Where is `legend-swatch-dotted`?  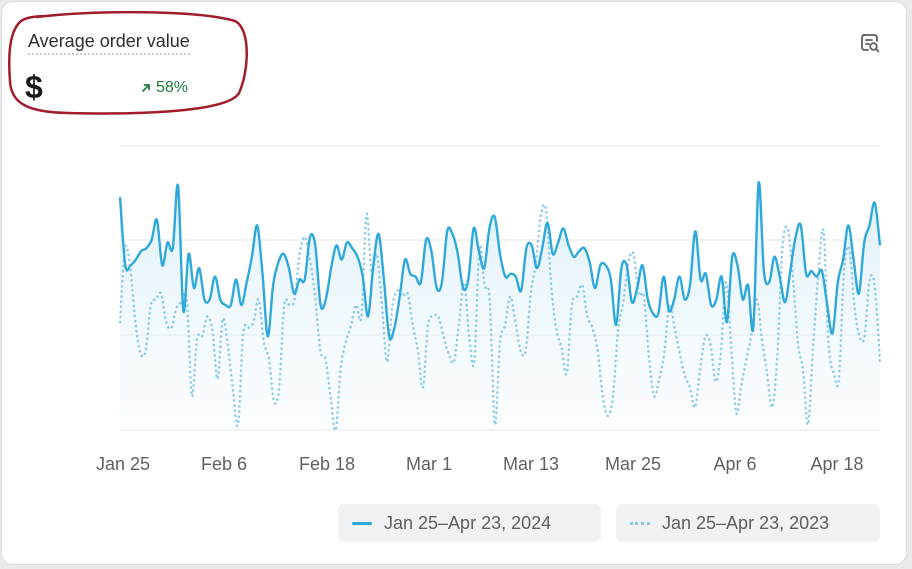 legend-swatch-dotted is located at coordinates (640, 523).